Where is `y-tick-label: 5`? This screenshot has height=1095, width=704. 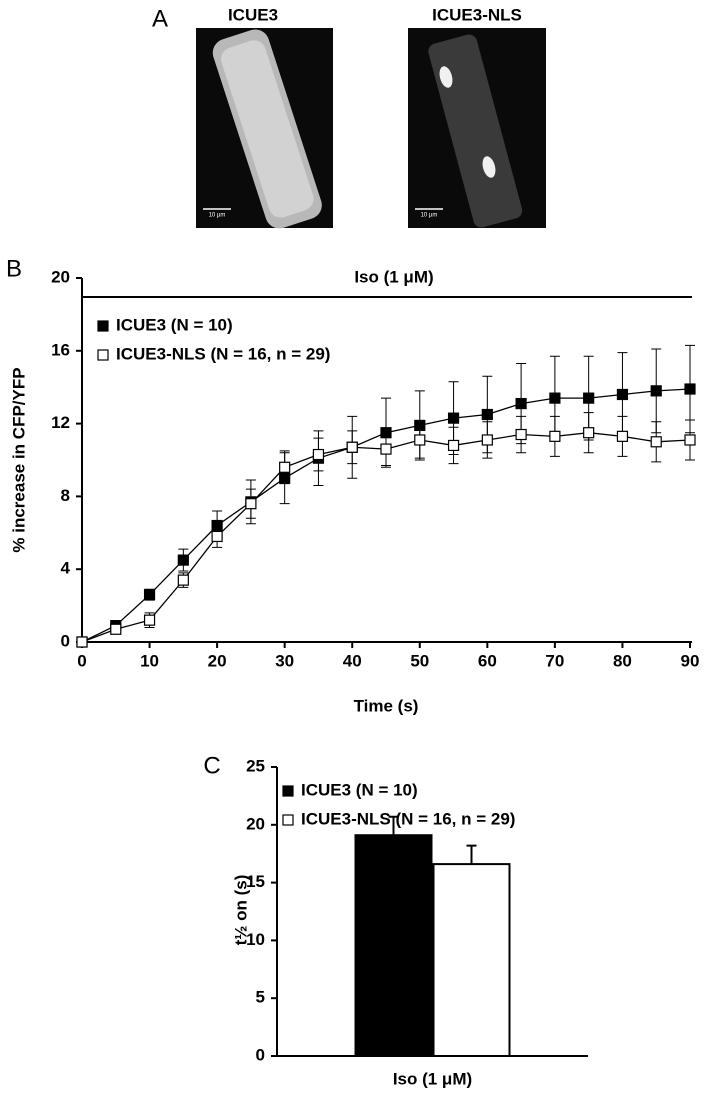
y-tick-label: 5 is located at coordinates (260, 997).